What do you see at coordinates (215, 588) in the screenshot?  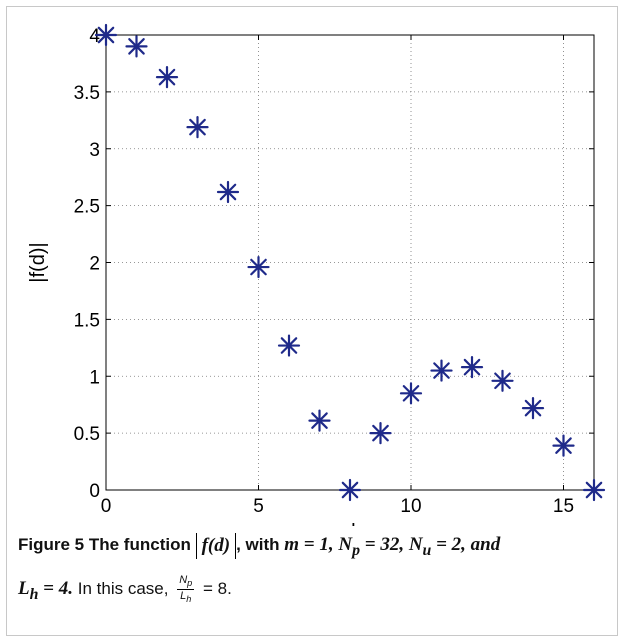 I see `caption-text-4: = 8.` at bounding box center [215, 588].